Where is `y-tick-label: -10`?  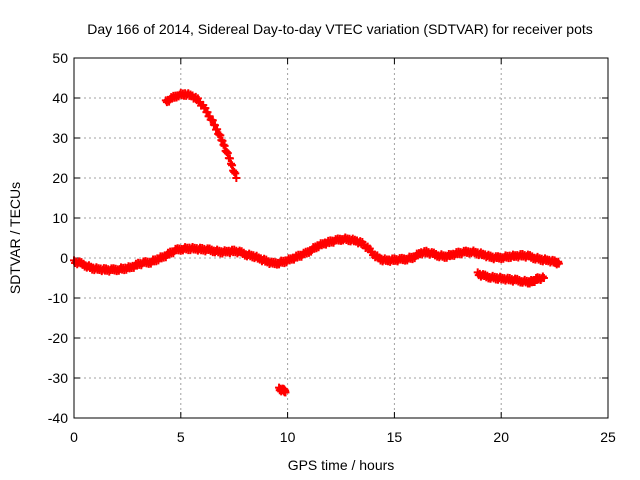
y-tick-label: -10 is located at coordinates (58, 298).